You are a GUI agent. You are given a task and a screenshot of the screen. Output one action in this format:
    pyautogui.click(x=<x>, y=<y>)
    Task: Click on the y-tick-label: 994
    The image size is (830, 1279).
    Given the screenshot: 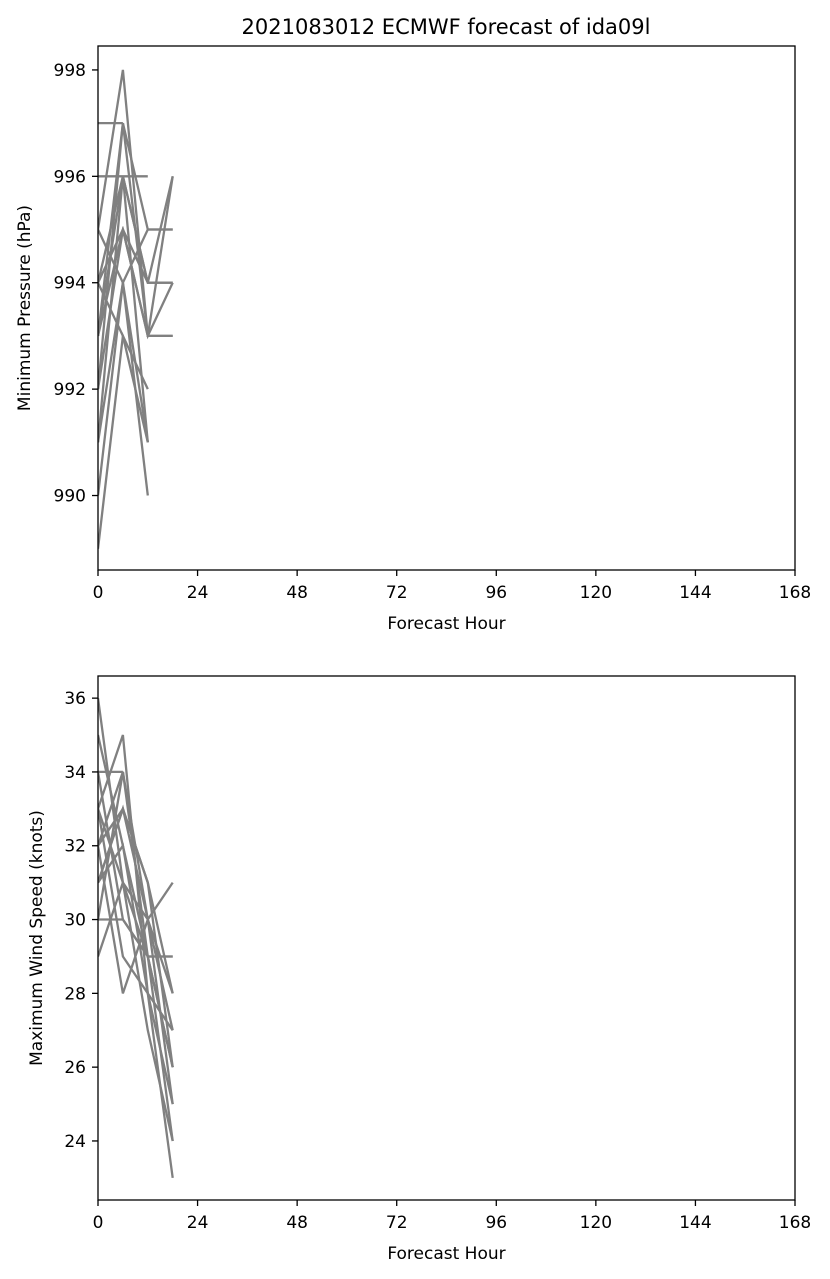 What is the action you would take?
    pyautogui.click(x=70, y=284)
    